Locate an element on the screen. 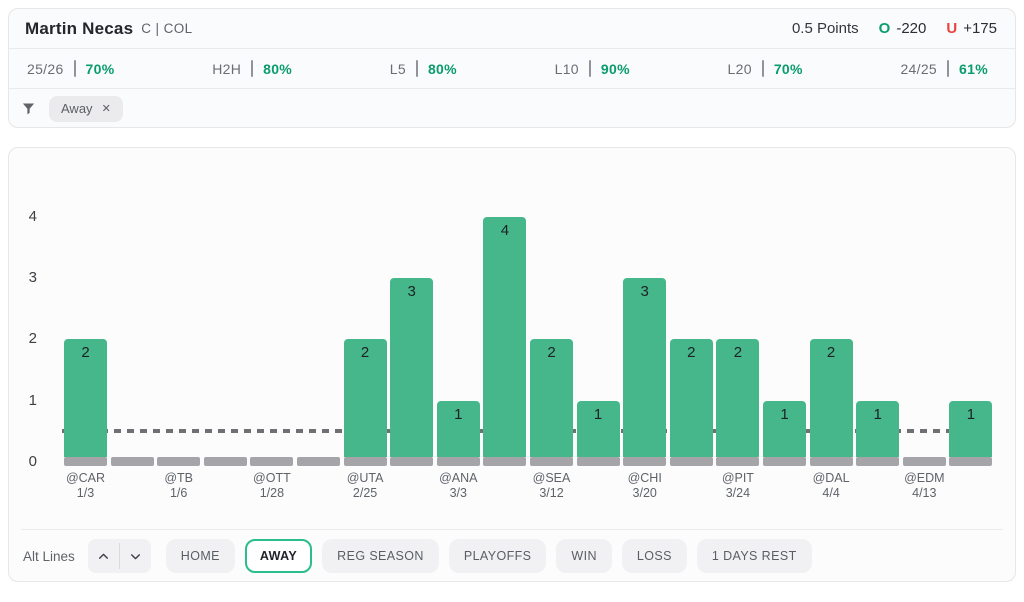  filter-button-1-days-rest: 1 DAYS REST is located at coordinates (754, 556).